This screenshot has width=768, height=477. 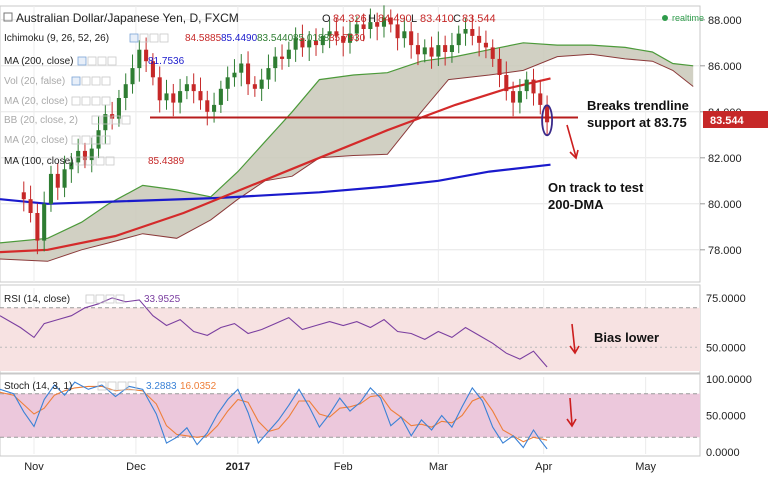 I want to click on x-tick-label: May, so click(x=645, y=467).